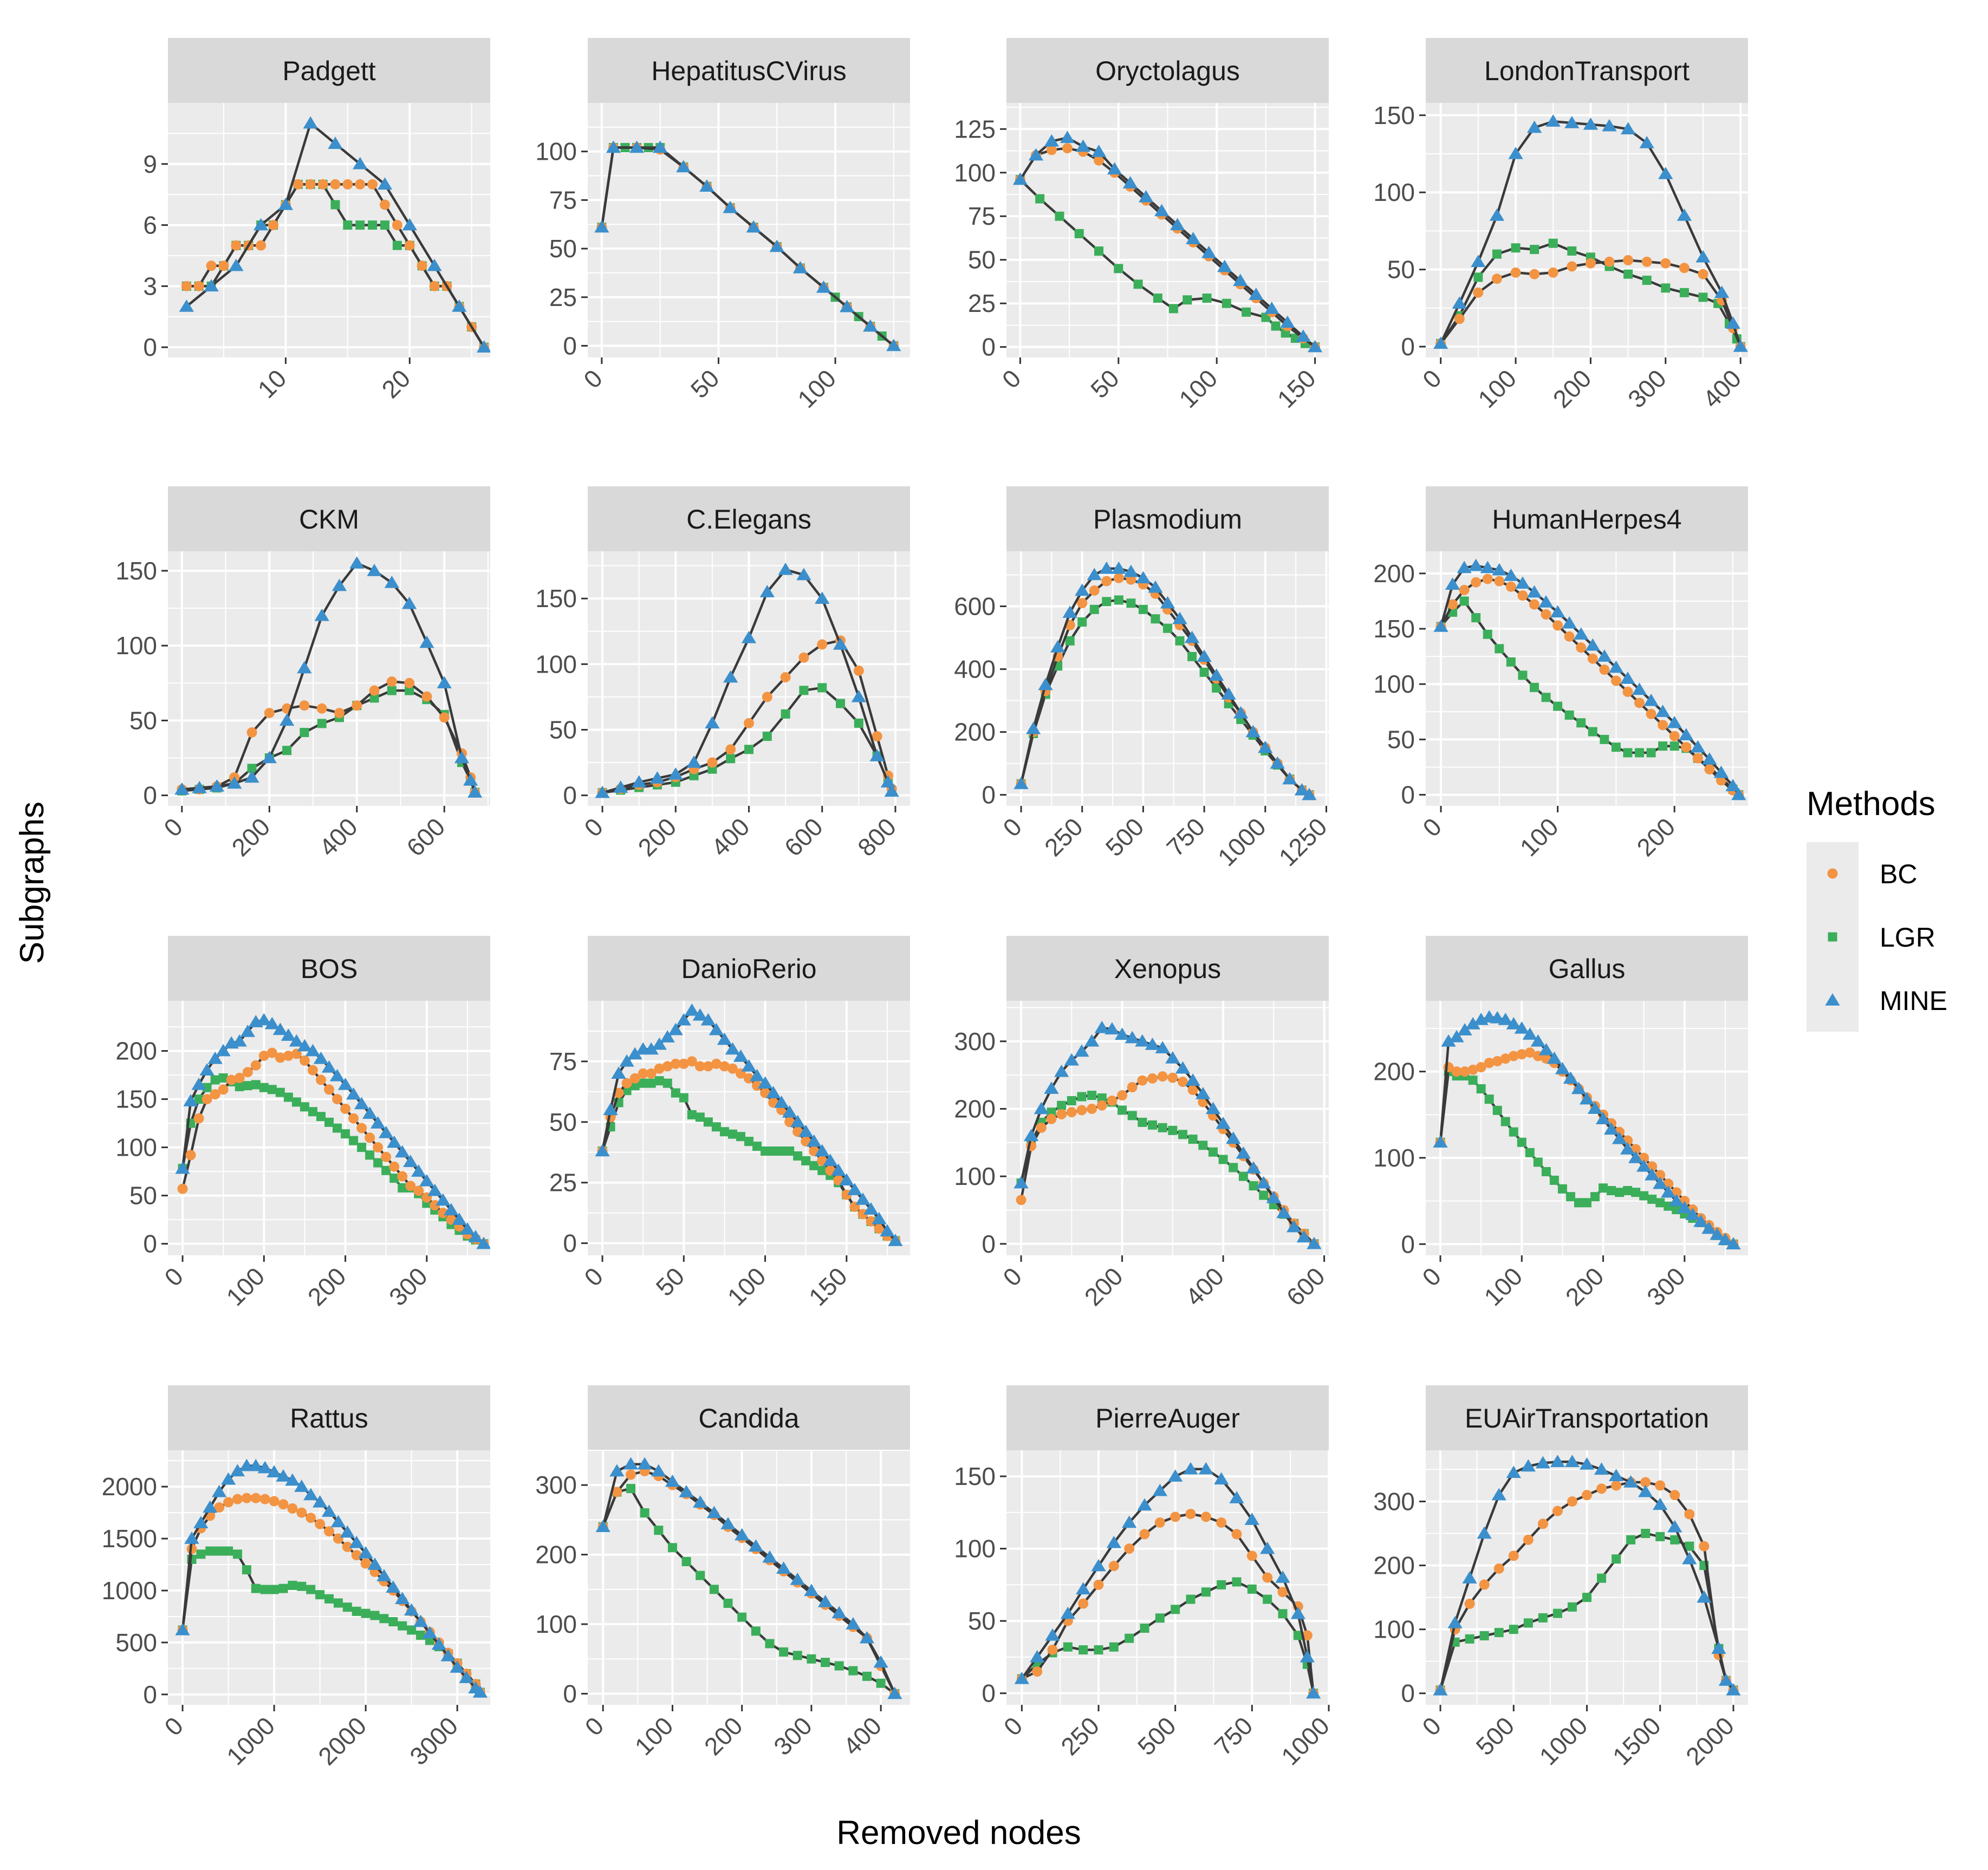 The width and height of the screenshot is (1988, 1870). What do you see at coordinates (32, 883) in the screenshot?
I see `y-axis-title: Subgraphs` at bounding box center [32, 883].